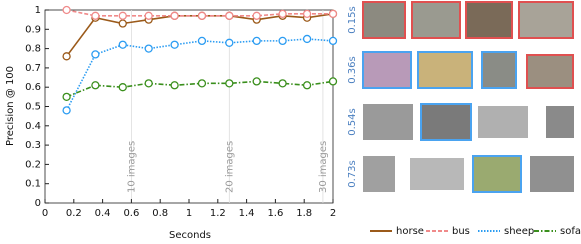  Describe the element at coordinates (131, 213) in the screenshot. I see `x-tick-label: 0.6` at that location.